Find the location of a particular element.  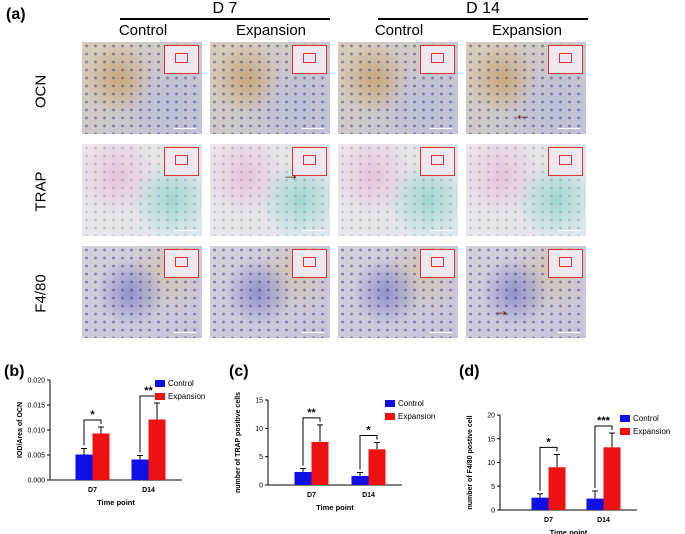

row-label-ocn: OCN is located at coordinates (41, 91).